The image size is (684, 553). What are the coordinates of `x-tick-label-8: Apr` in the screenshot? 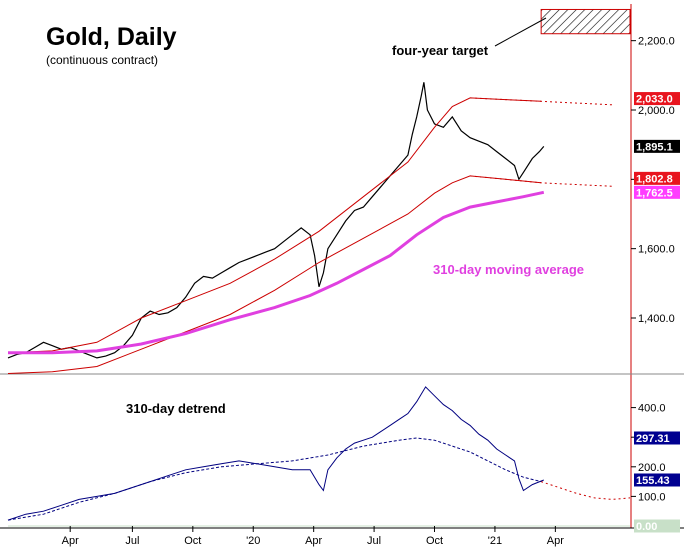 It's located at (555, 541).